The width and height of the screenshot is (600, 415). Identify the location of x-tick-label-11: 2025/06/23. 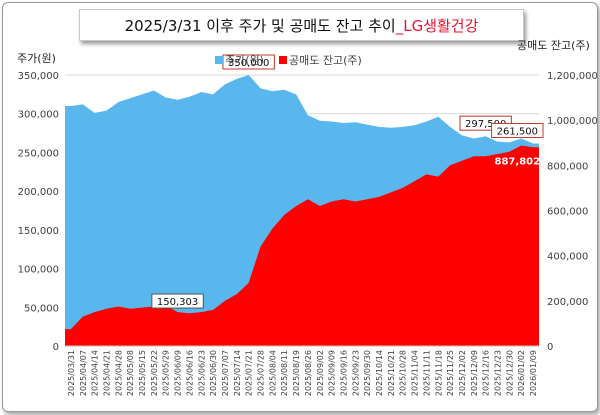
(201, 373).